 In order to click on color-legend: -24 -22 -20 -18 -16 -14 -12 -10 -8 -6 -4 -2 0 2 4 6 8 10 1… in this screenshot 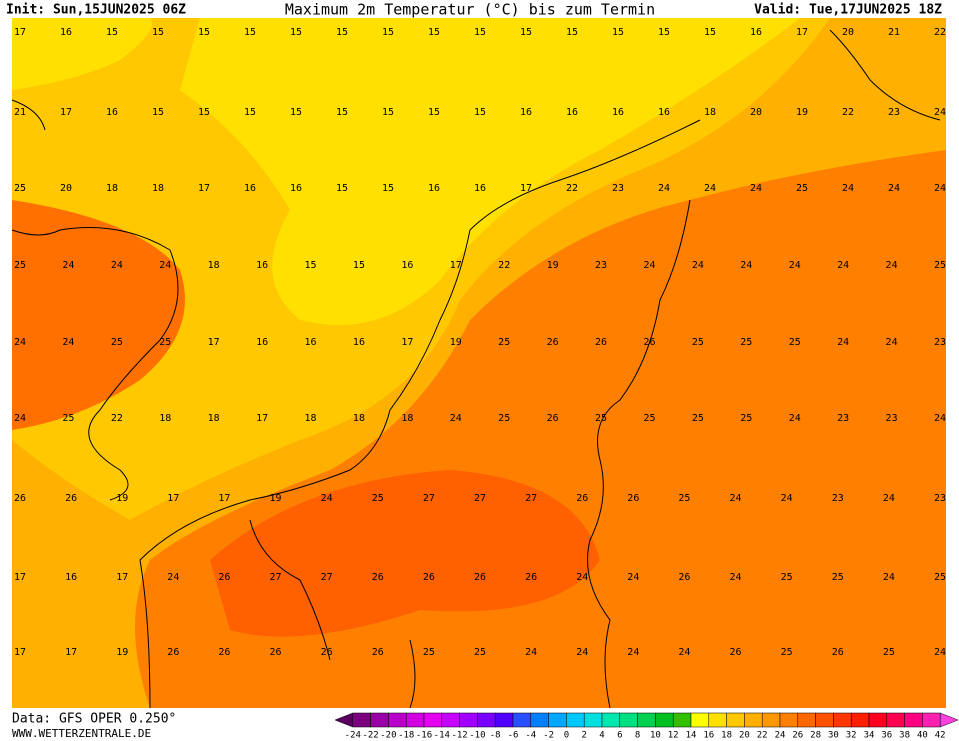, I will do `click(646, 726)`.